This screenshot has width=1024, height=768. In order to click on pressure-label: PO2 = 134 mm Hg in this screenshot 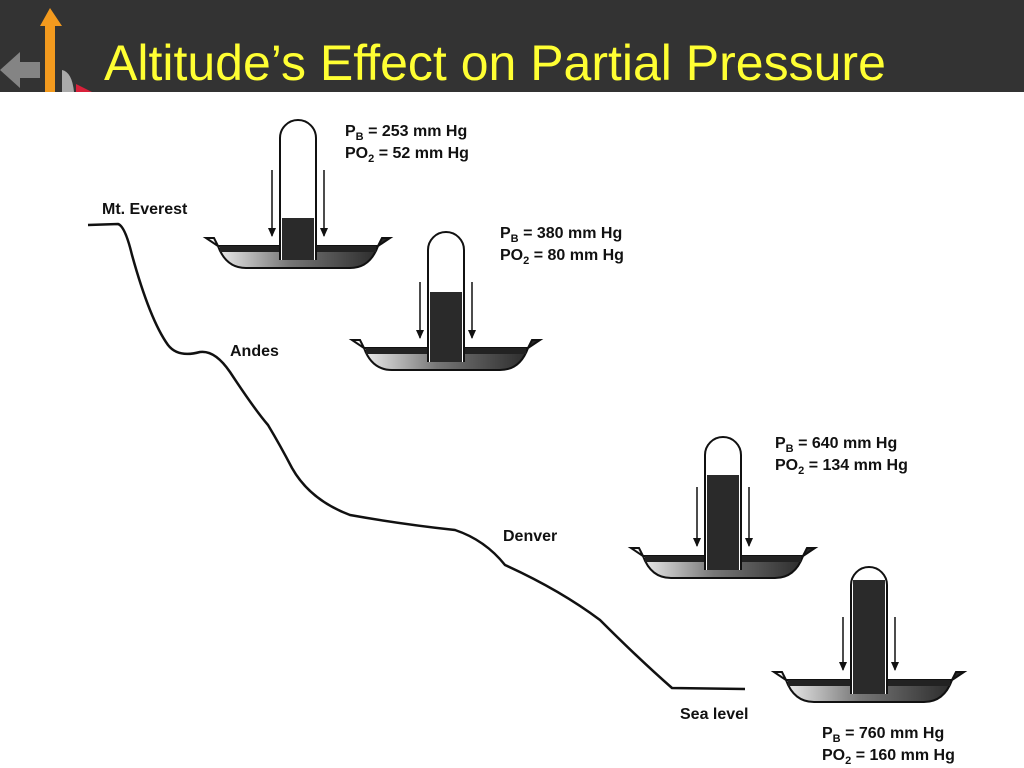, I will do `click(841, 467)`.